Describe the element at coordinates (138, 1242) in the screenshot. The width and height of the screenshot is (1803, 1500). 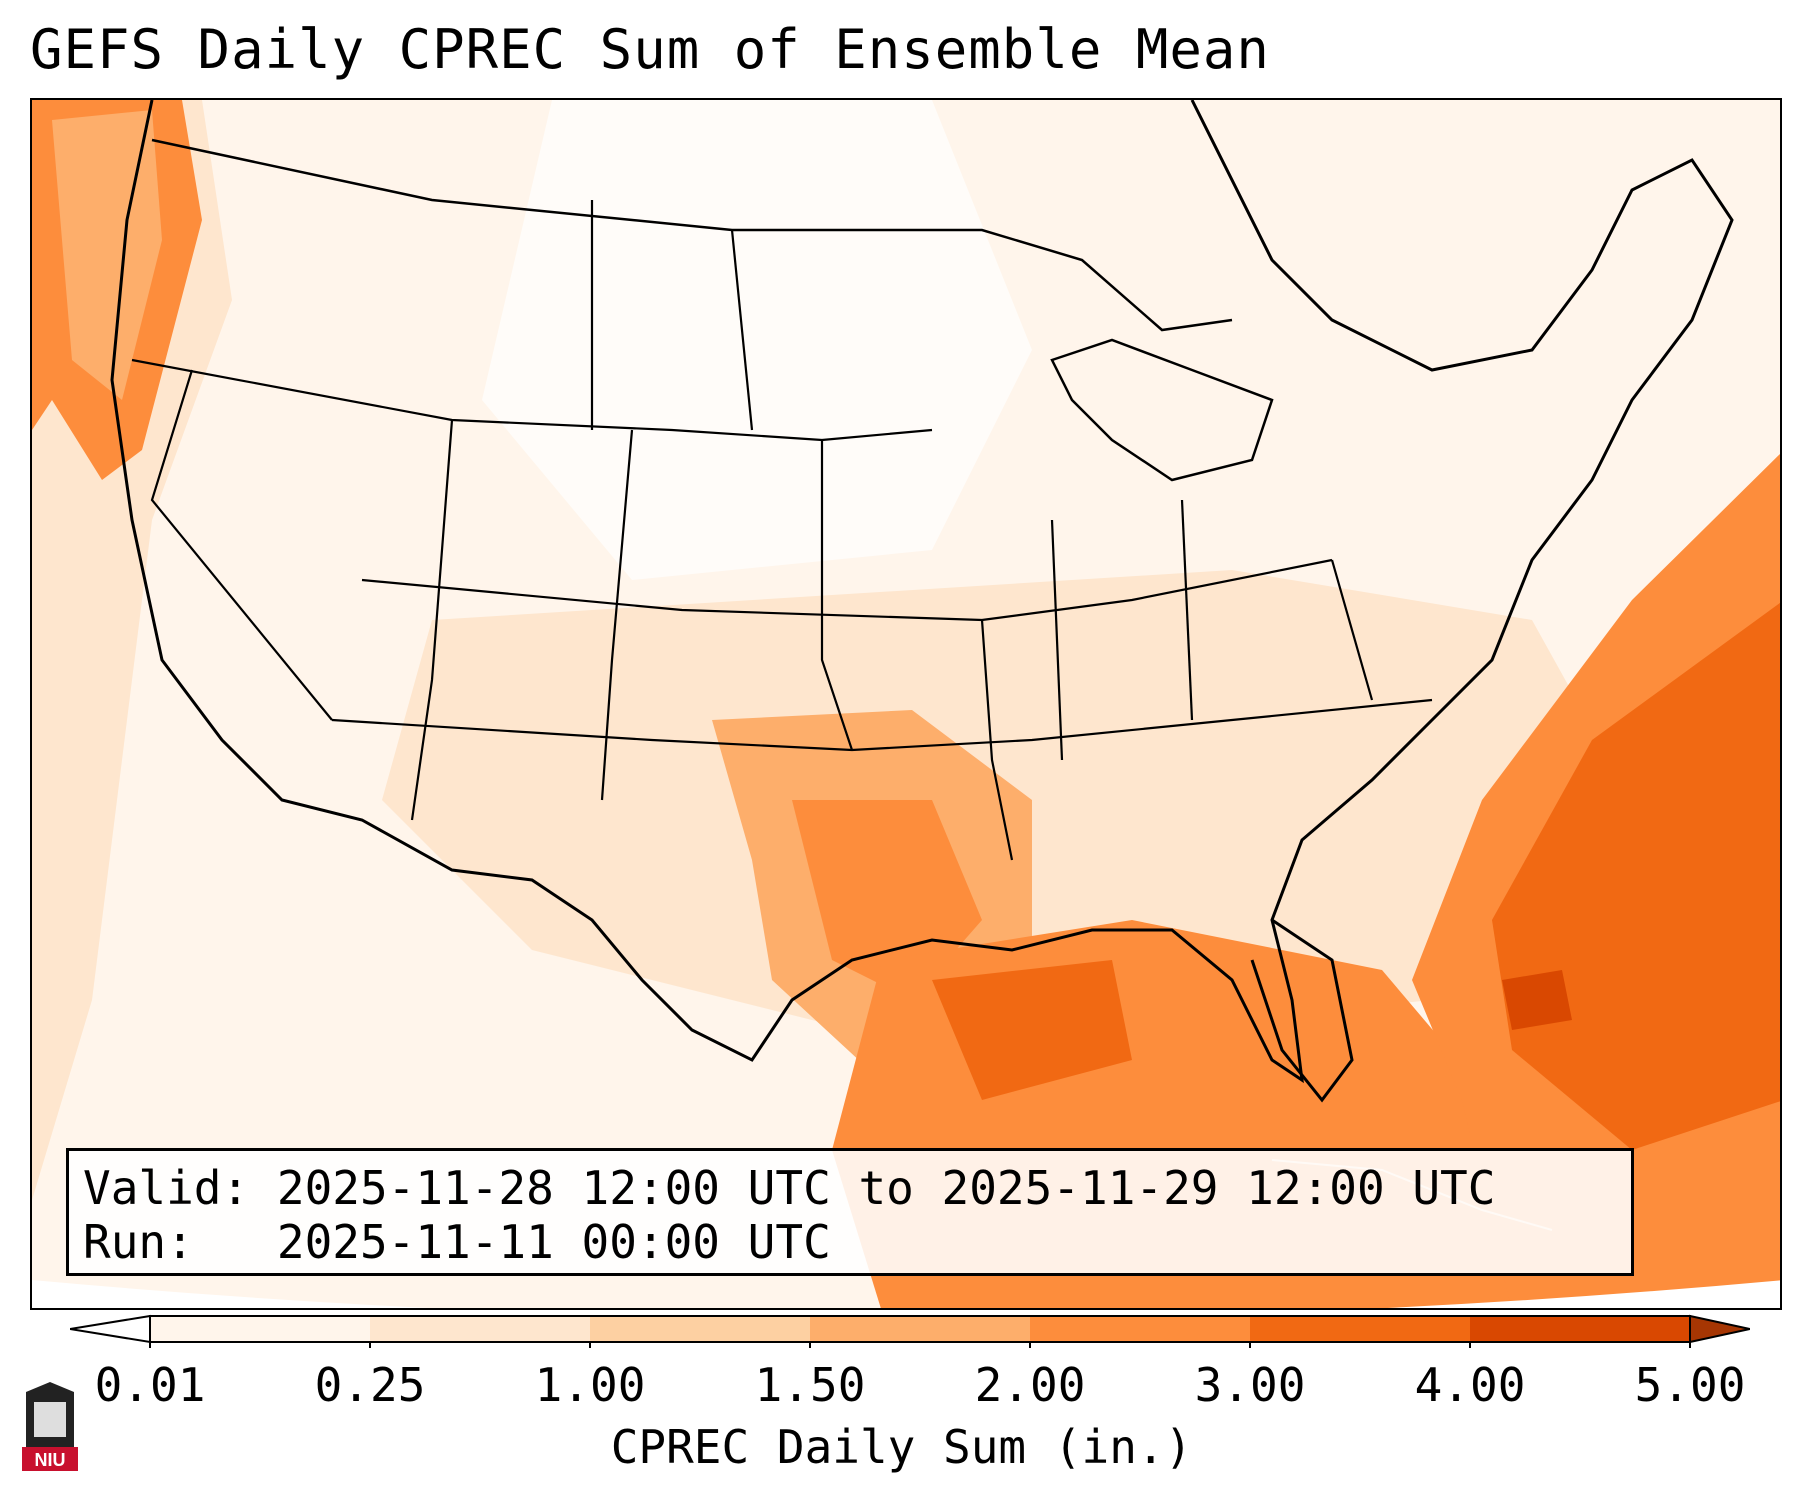
I see `run-label: Run:` at that location.